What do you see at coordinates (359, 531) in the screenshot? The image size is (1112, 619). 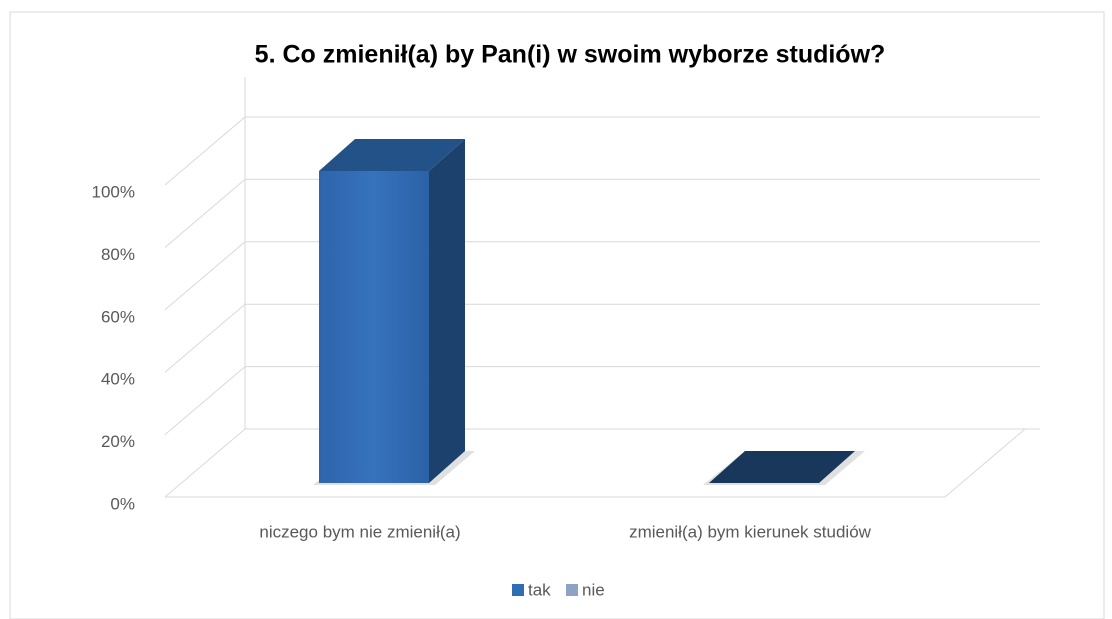 I see `x-tick-label: niczego bym nie zmienił(a)` at bounding box center [359, 531].